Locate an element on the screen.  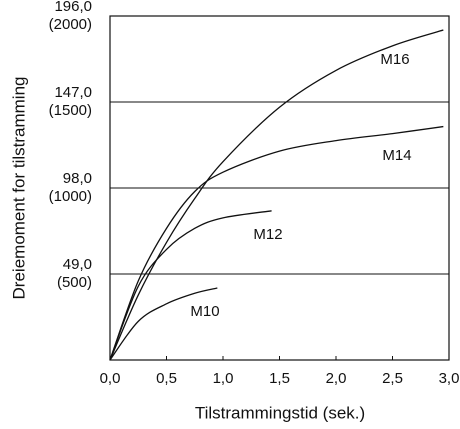
x-tick-label: 2,5 is located at coordinates (392, 378).